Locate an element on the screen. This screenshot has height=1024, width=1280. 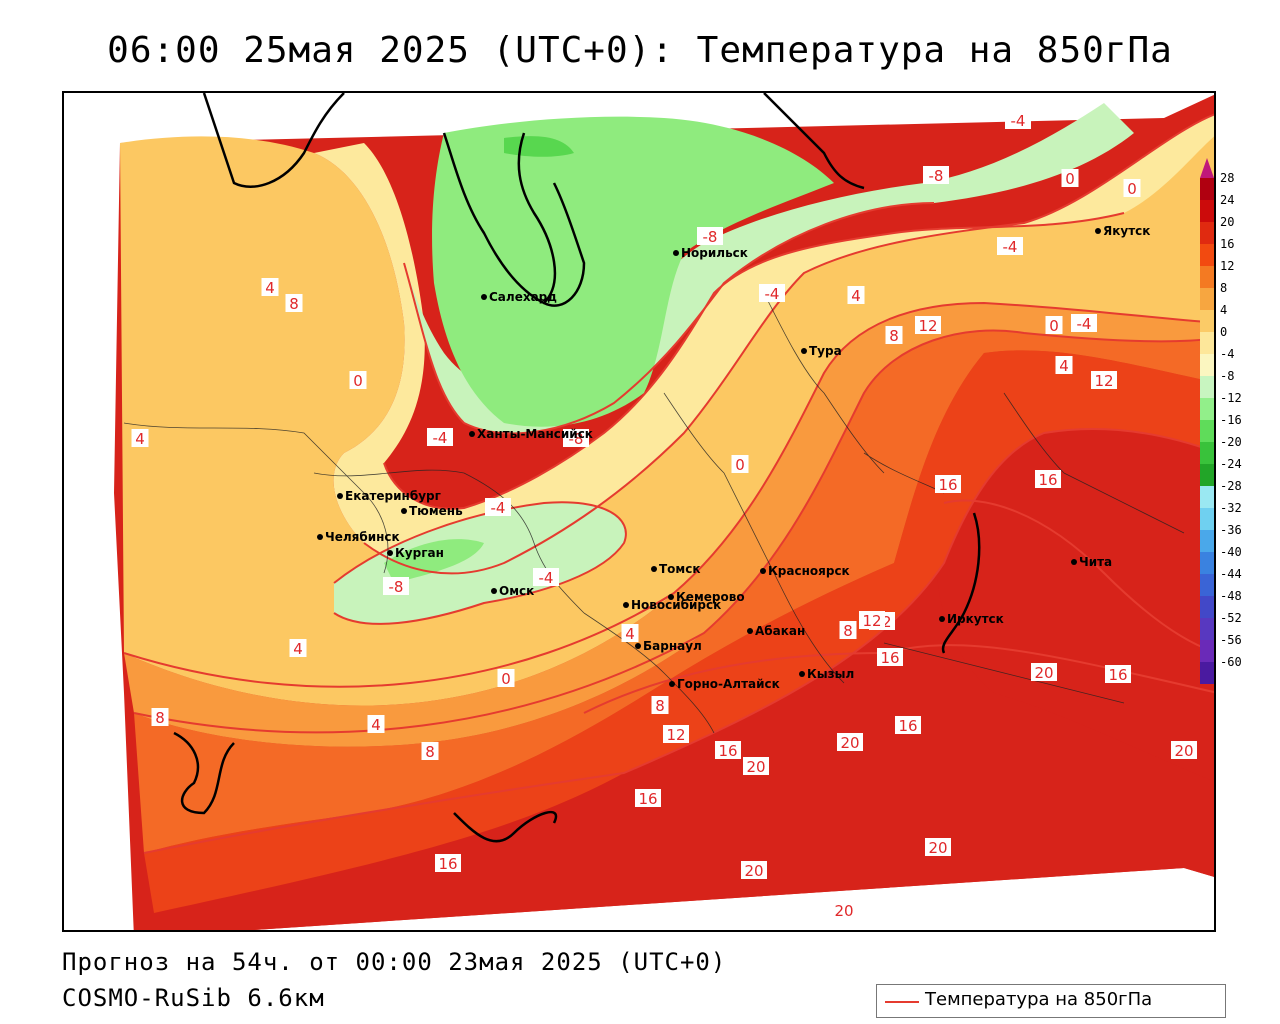
city-marker: Норильск is located at coordinates (710, 253).